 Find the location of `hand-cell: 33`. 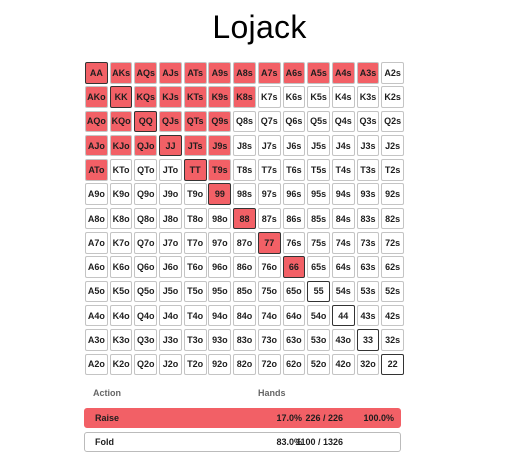

hand-cell: 33 is located at coordinates (368, 340).